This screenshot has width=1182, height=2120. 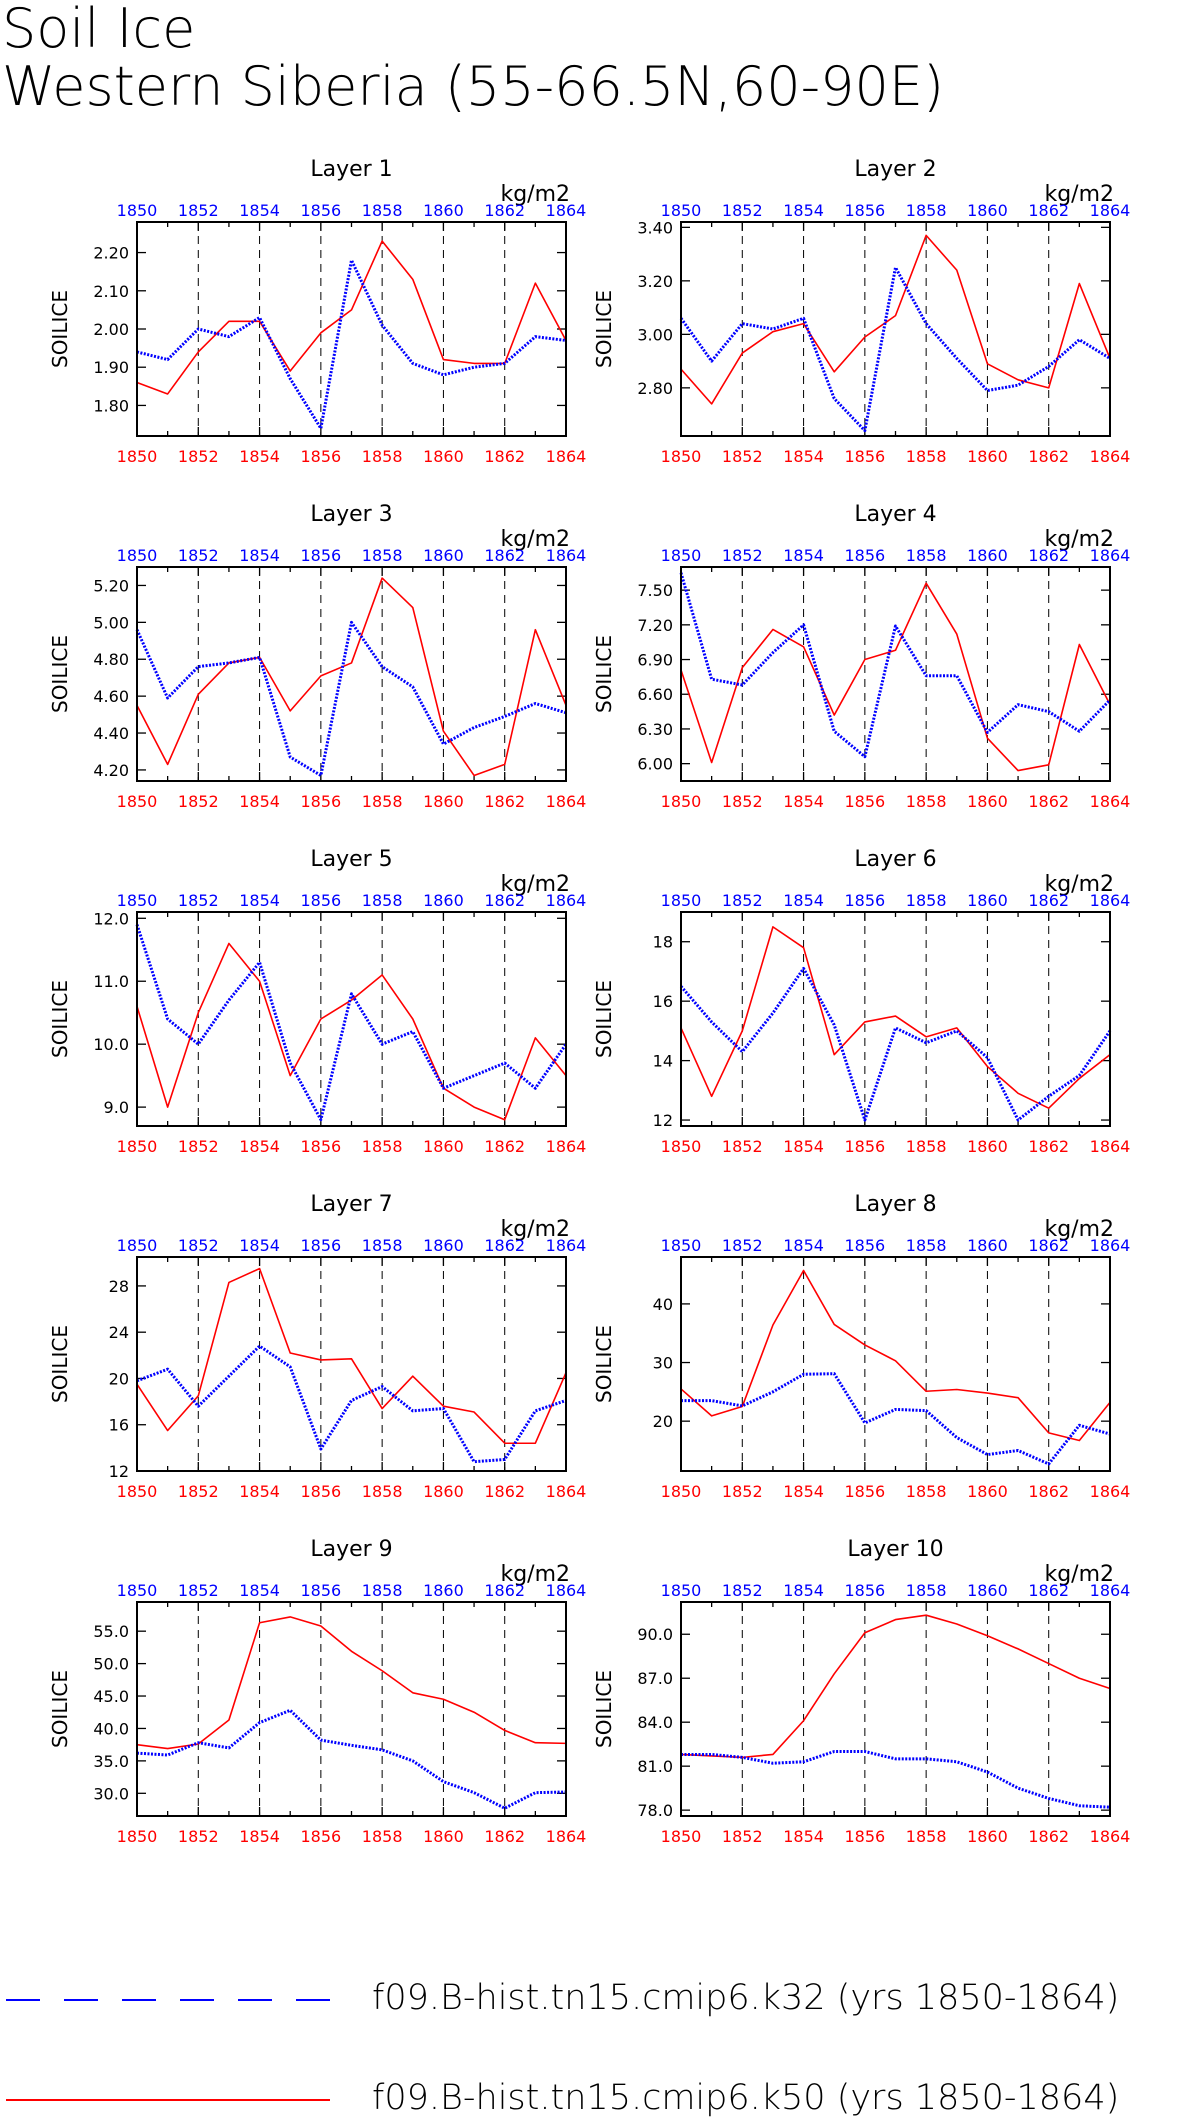 What do you see at coordinates (351, 169) in the screenshot?
I see `panel-title: Layer 1` at bounding box center [351, 169].